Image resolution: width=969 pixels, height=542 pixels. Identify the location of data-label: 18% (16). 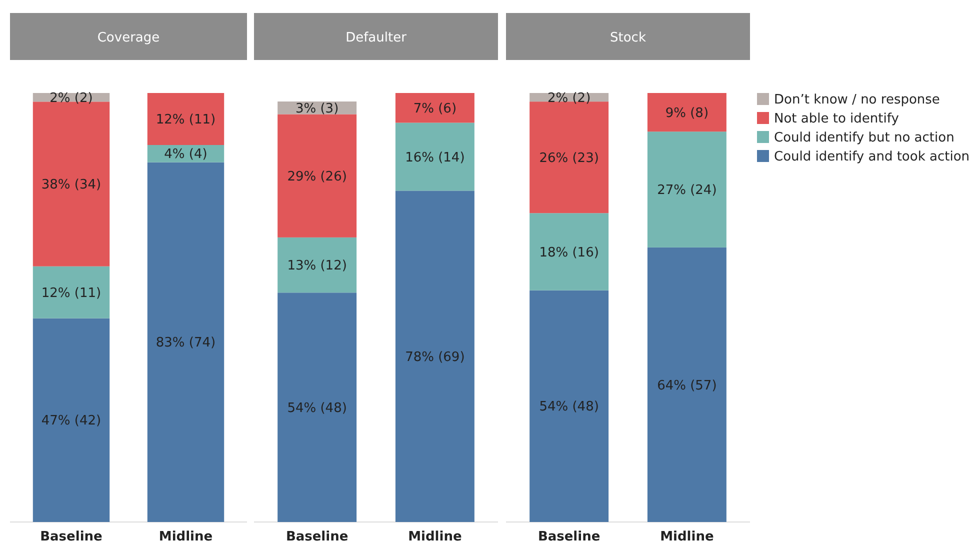
(569, 252).